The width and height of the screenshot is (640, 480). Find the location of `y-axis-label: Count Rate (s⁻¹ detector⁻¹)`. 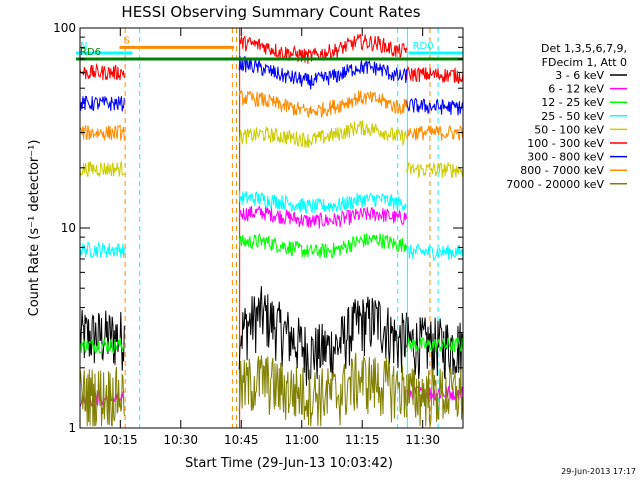

y-axis-label: Count Rate (s⁻¹ detector⁻¹) is located at coordinates (34, 228).